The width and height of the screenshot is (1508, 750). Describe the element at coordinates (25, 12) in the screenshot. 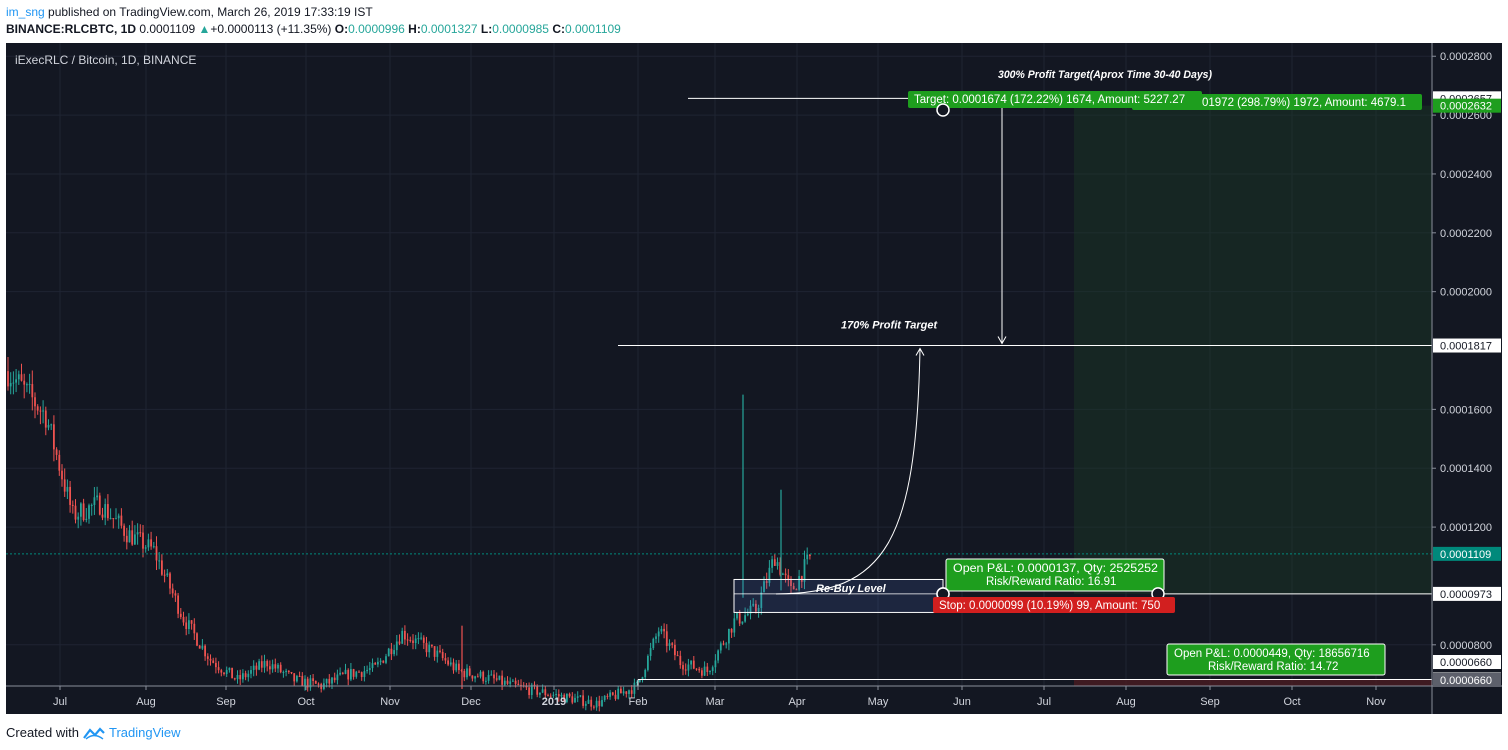

I see `author-link: im_sng` at that location.